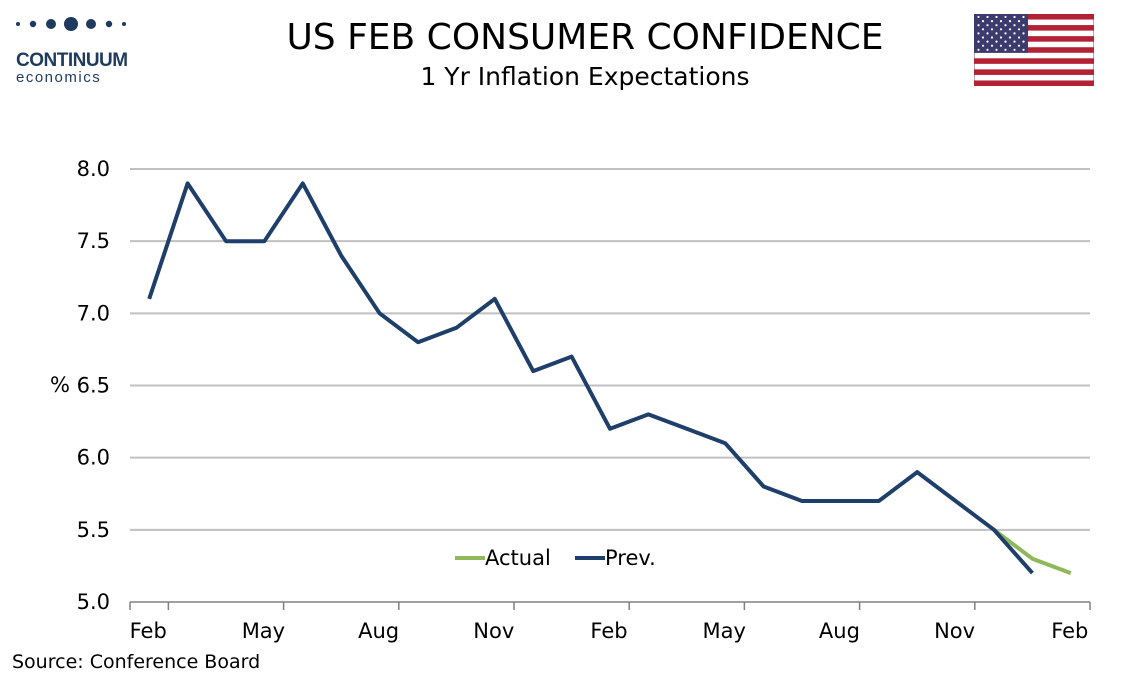  I want to click on continuum-economics-logo: CONTINUUM economics, so click(79, 49).